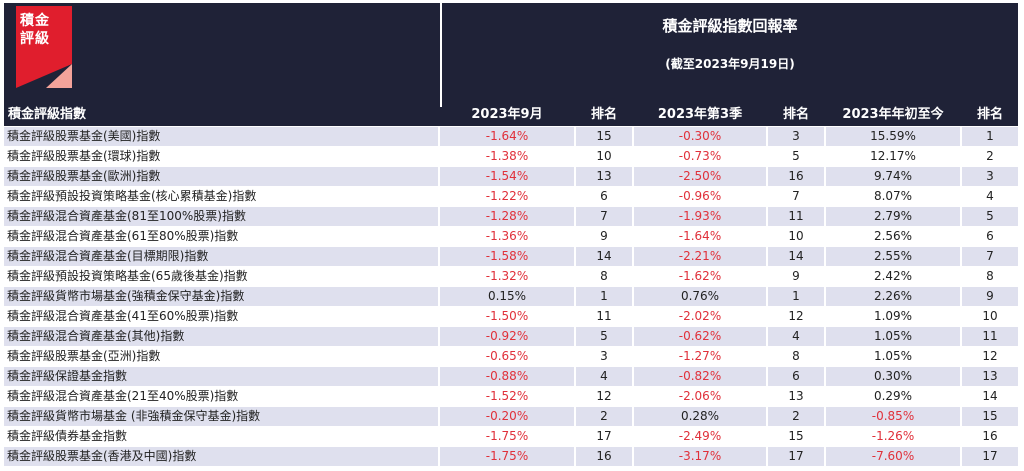  Describe the element at coordinates (507, 296) in the screenshot. I see `sep-return-cell: 0.15%` at that location.